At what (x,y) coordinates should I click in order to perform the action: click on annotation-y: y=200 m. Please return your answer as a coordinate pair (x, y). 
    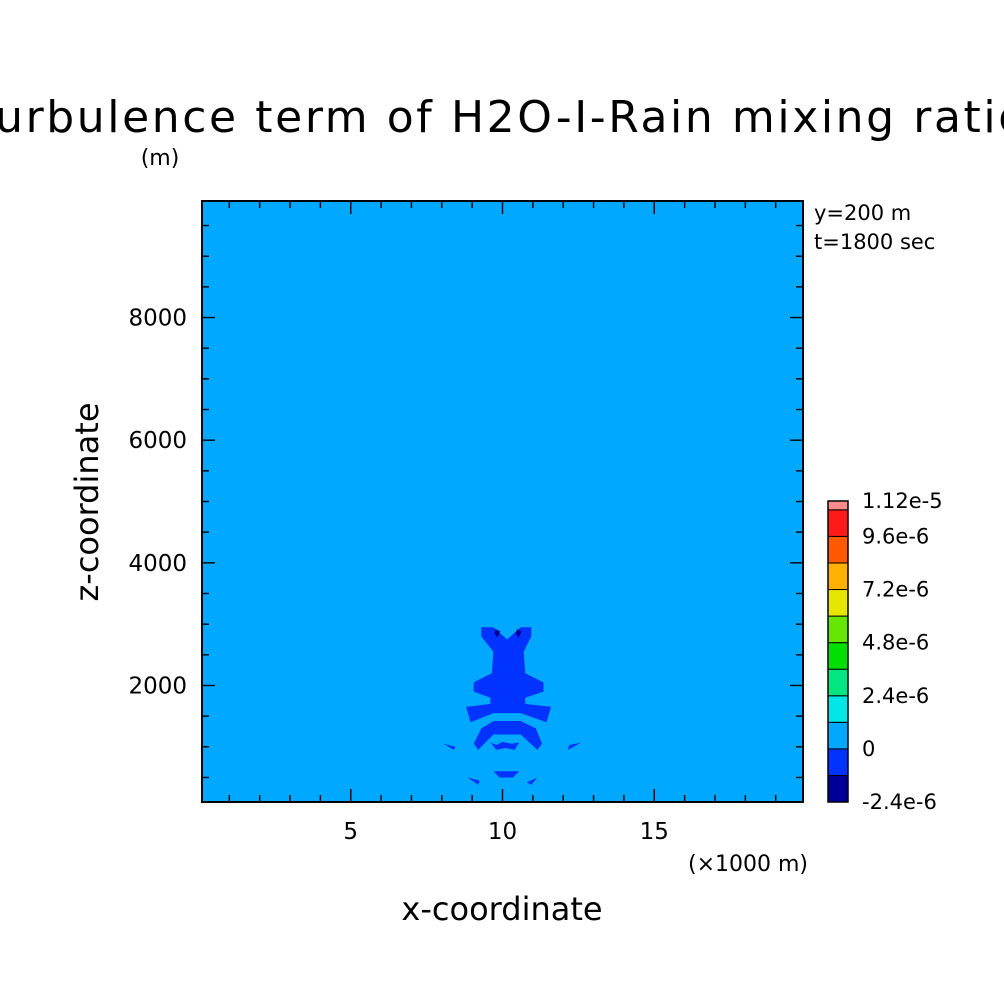
    Looking at the image, I should click on (862, 213).